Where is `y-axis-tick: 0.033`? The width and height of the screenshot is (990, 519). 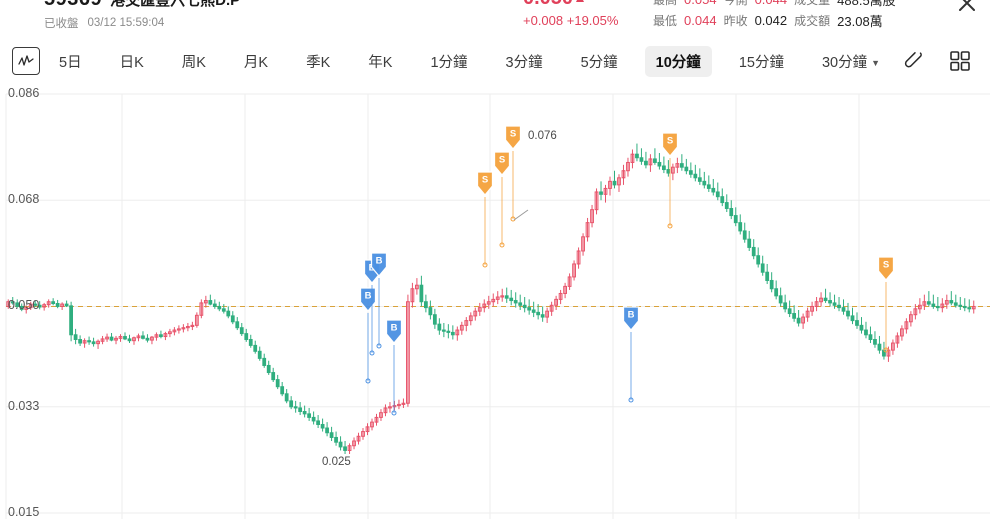
y-axis-tick: 0.033 is located at coordinates (24, 405).